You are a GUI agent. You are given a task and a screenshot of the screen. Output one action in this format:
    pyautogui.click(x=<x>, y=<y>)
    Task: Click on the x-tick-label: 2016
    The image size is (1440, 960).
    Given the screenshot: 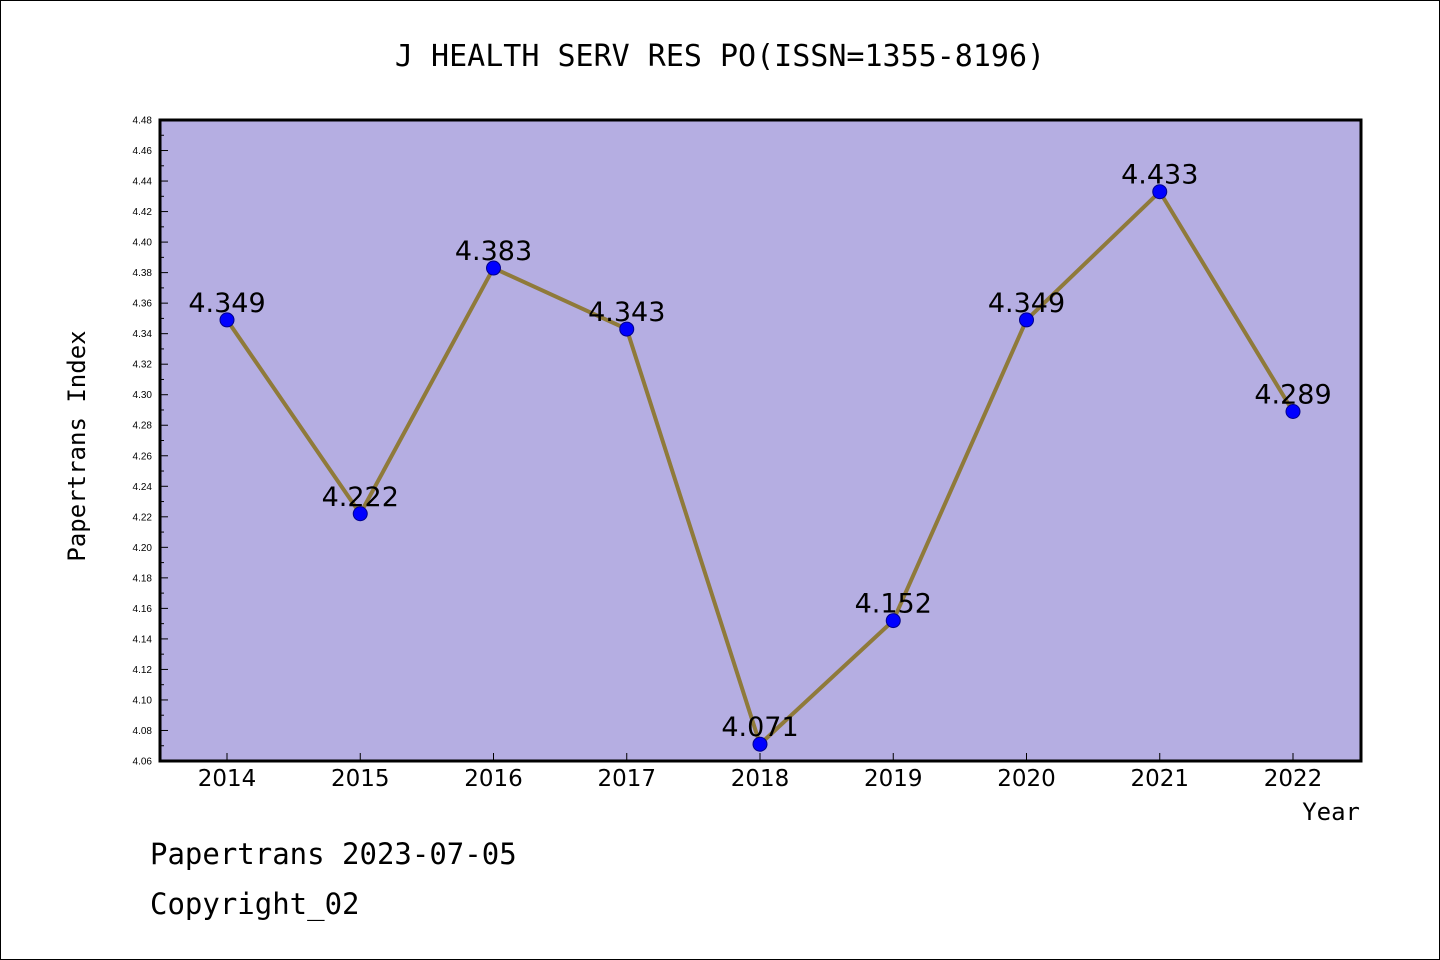 What is the action you would take?
    pyautogui.click(x=493, y=779)
    